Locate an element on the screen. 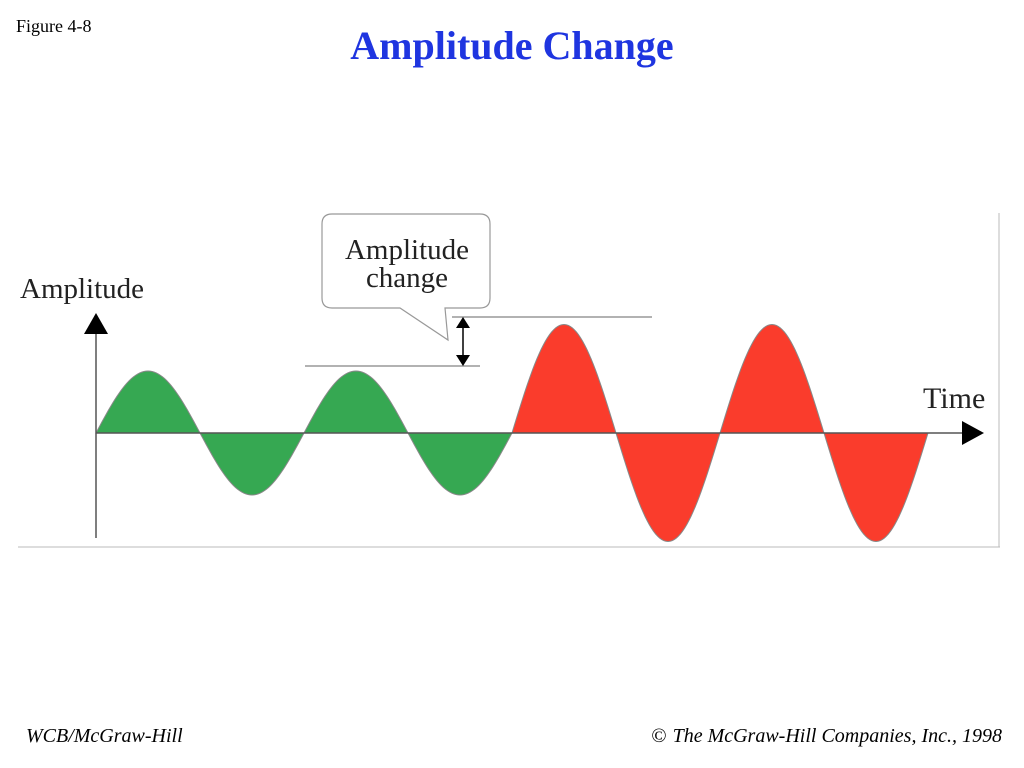  y-axis-arrow-icon is located at coordinates (96, 323).